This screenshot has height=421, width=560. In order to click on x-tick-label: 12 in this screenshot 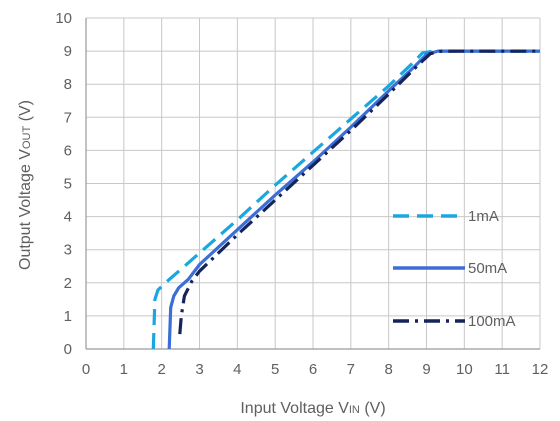, I will do `click(540, 369)`.